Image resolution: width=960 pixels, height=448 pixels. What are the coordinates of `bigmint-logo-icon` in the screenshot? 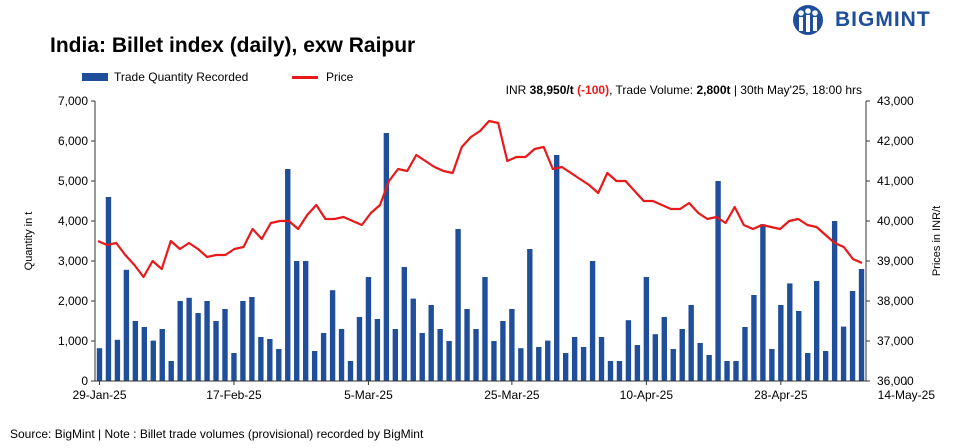 It's located at (808, 20).